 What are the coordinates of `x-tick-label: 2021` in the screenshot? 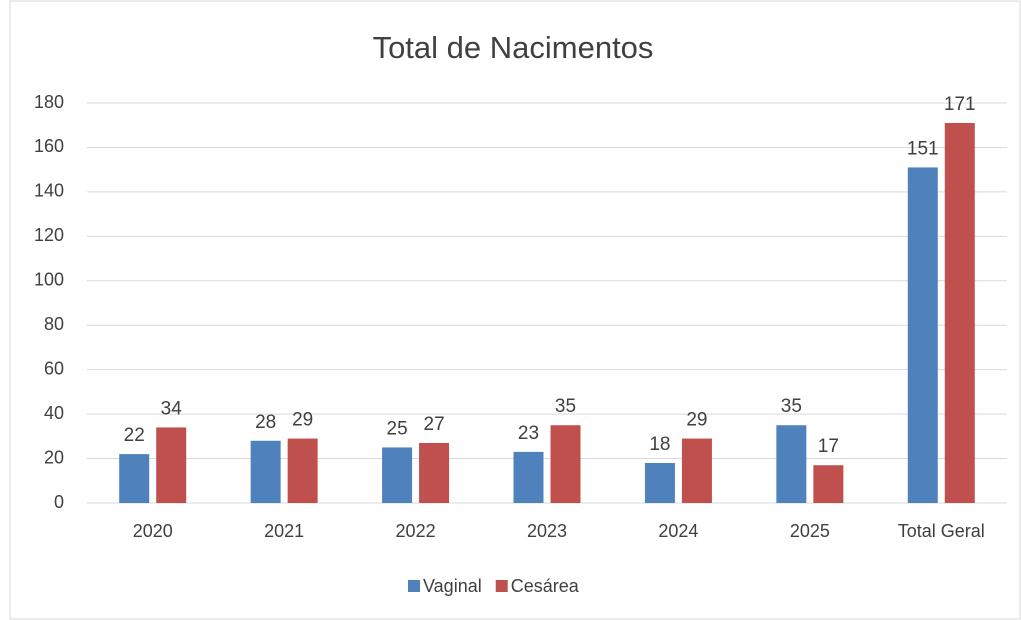 It's located at (284, 531).